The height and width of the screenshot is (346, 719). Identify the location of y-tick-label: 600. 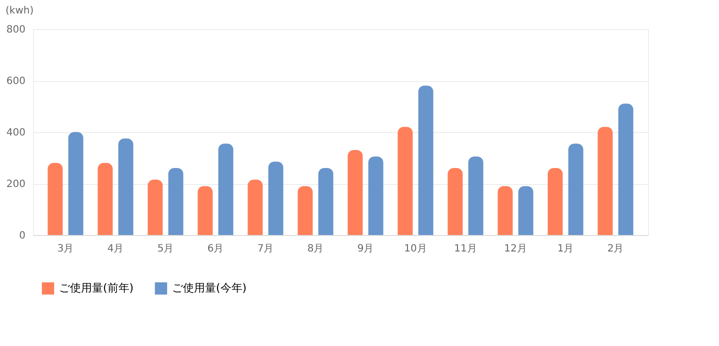
(16, 81).